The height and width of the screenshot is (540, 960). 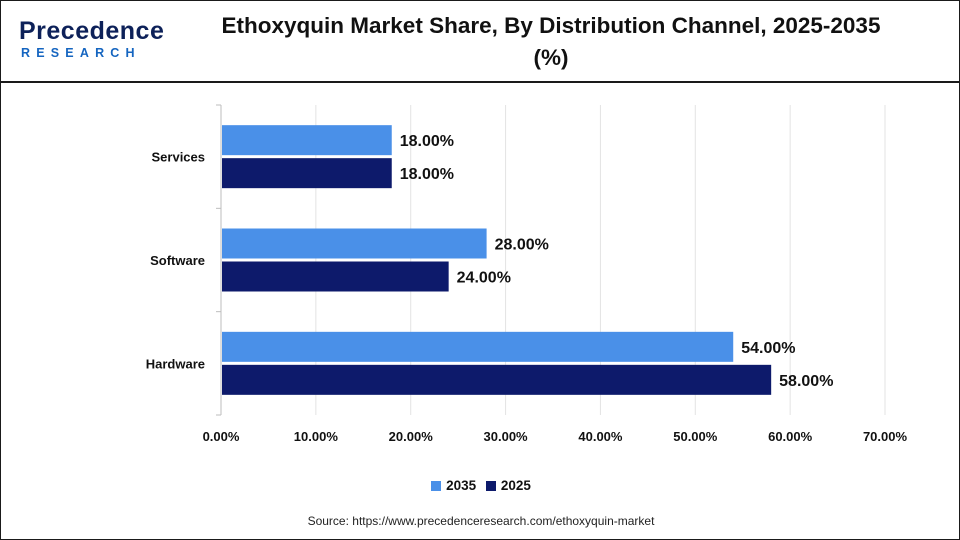 What do you see at coordinates (478, 346) in the screenshot?
I see `bar-2035-hardware` at bounding box center [478, 346].